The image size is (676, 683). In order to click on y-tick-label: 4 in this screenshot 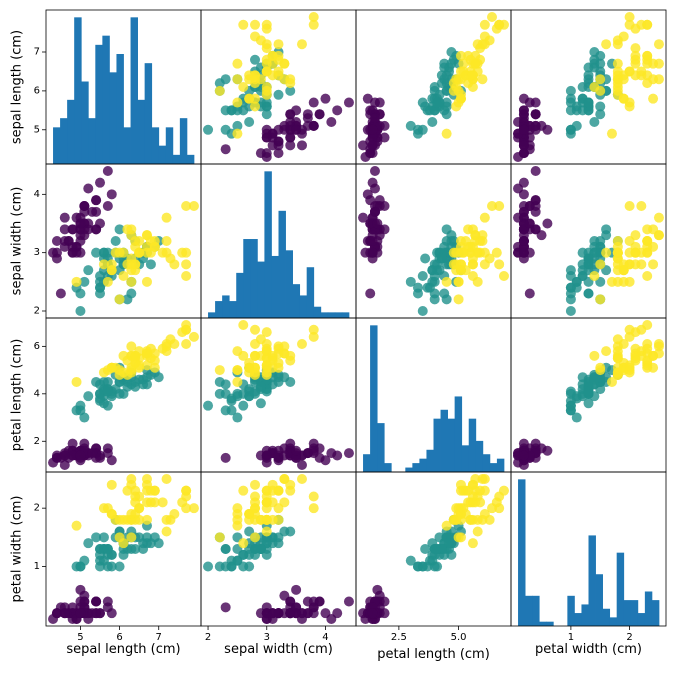, I will do `click(37, 194)`.